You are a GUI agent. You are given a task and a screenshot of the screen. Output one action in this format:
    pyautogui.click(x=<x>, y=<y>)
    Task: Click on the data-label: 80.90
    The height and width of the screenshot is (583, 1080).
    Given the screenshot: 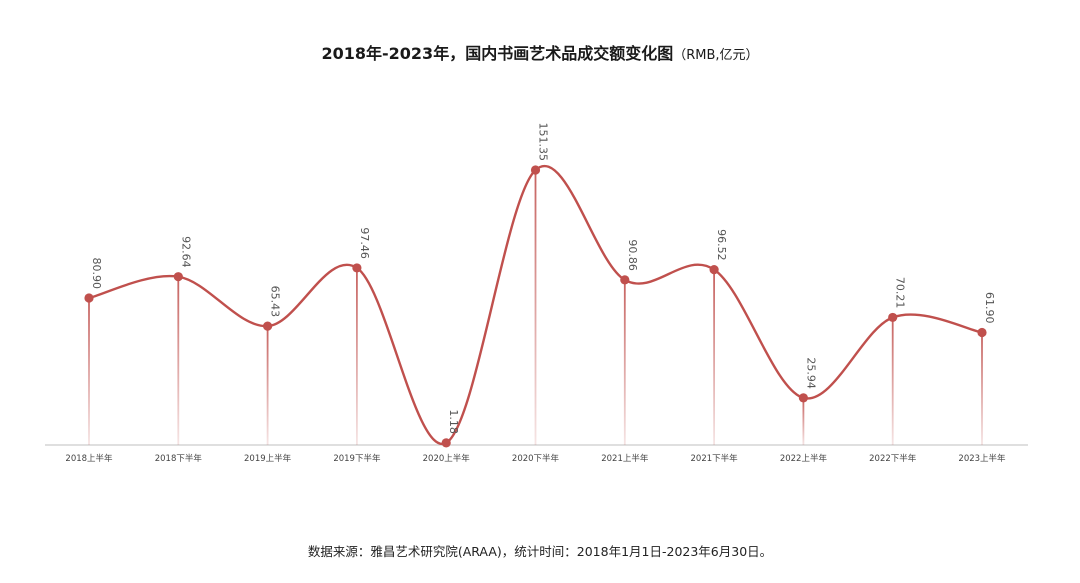 What is the action you would take?
    pyautogui.click(x=96, y=274)
    